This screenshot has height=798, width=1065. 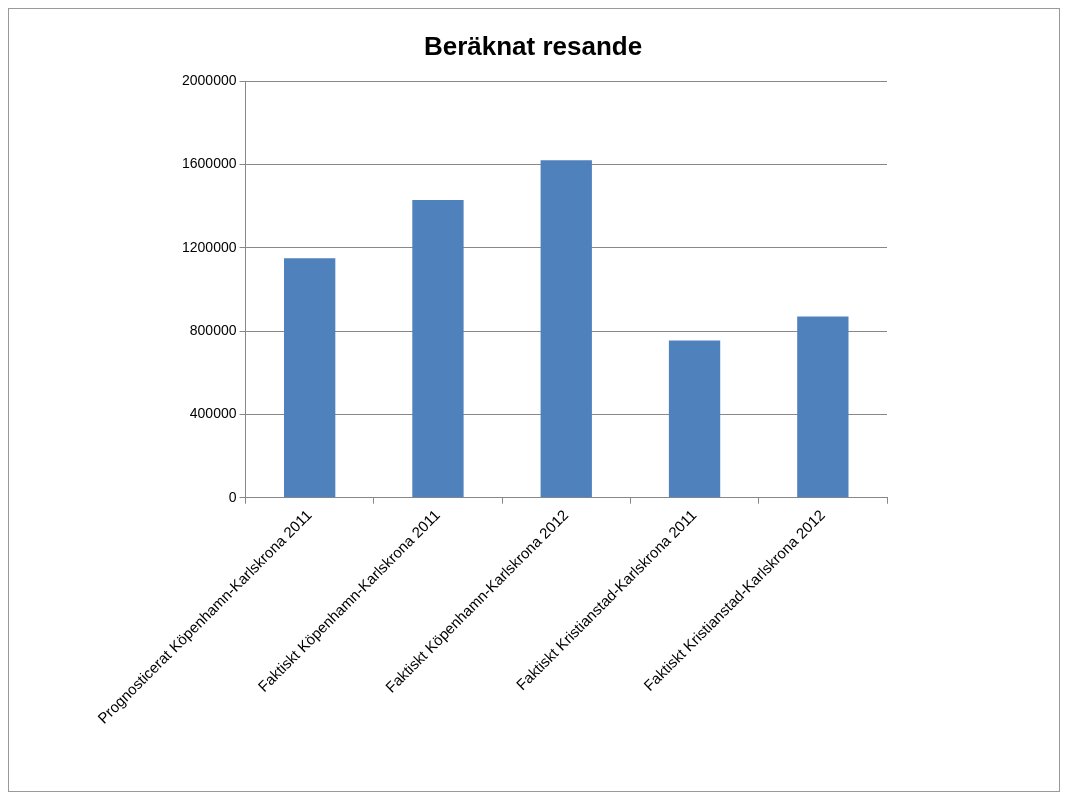 I want to click on y-tick-label: 800000, so click(x=213, y=329).